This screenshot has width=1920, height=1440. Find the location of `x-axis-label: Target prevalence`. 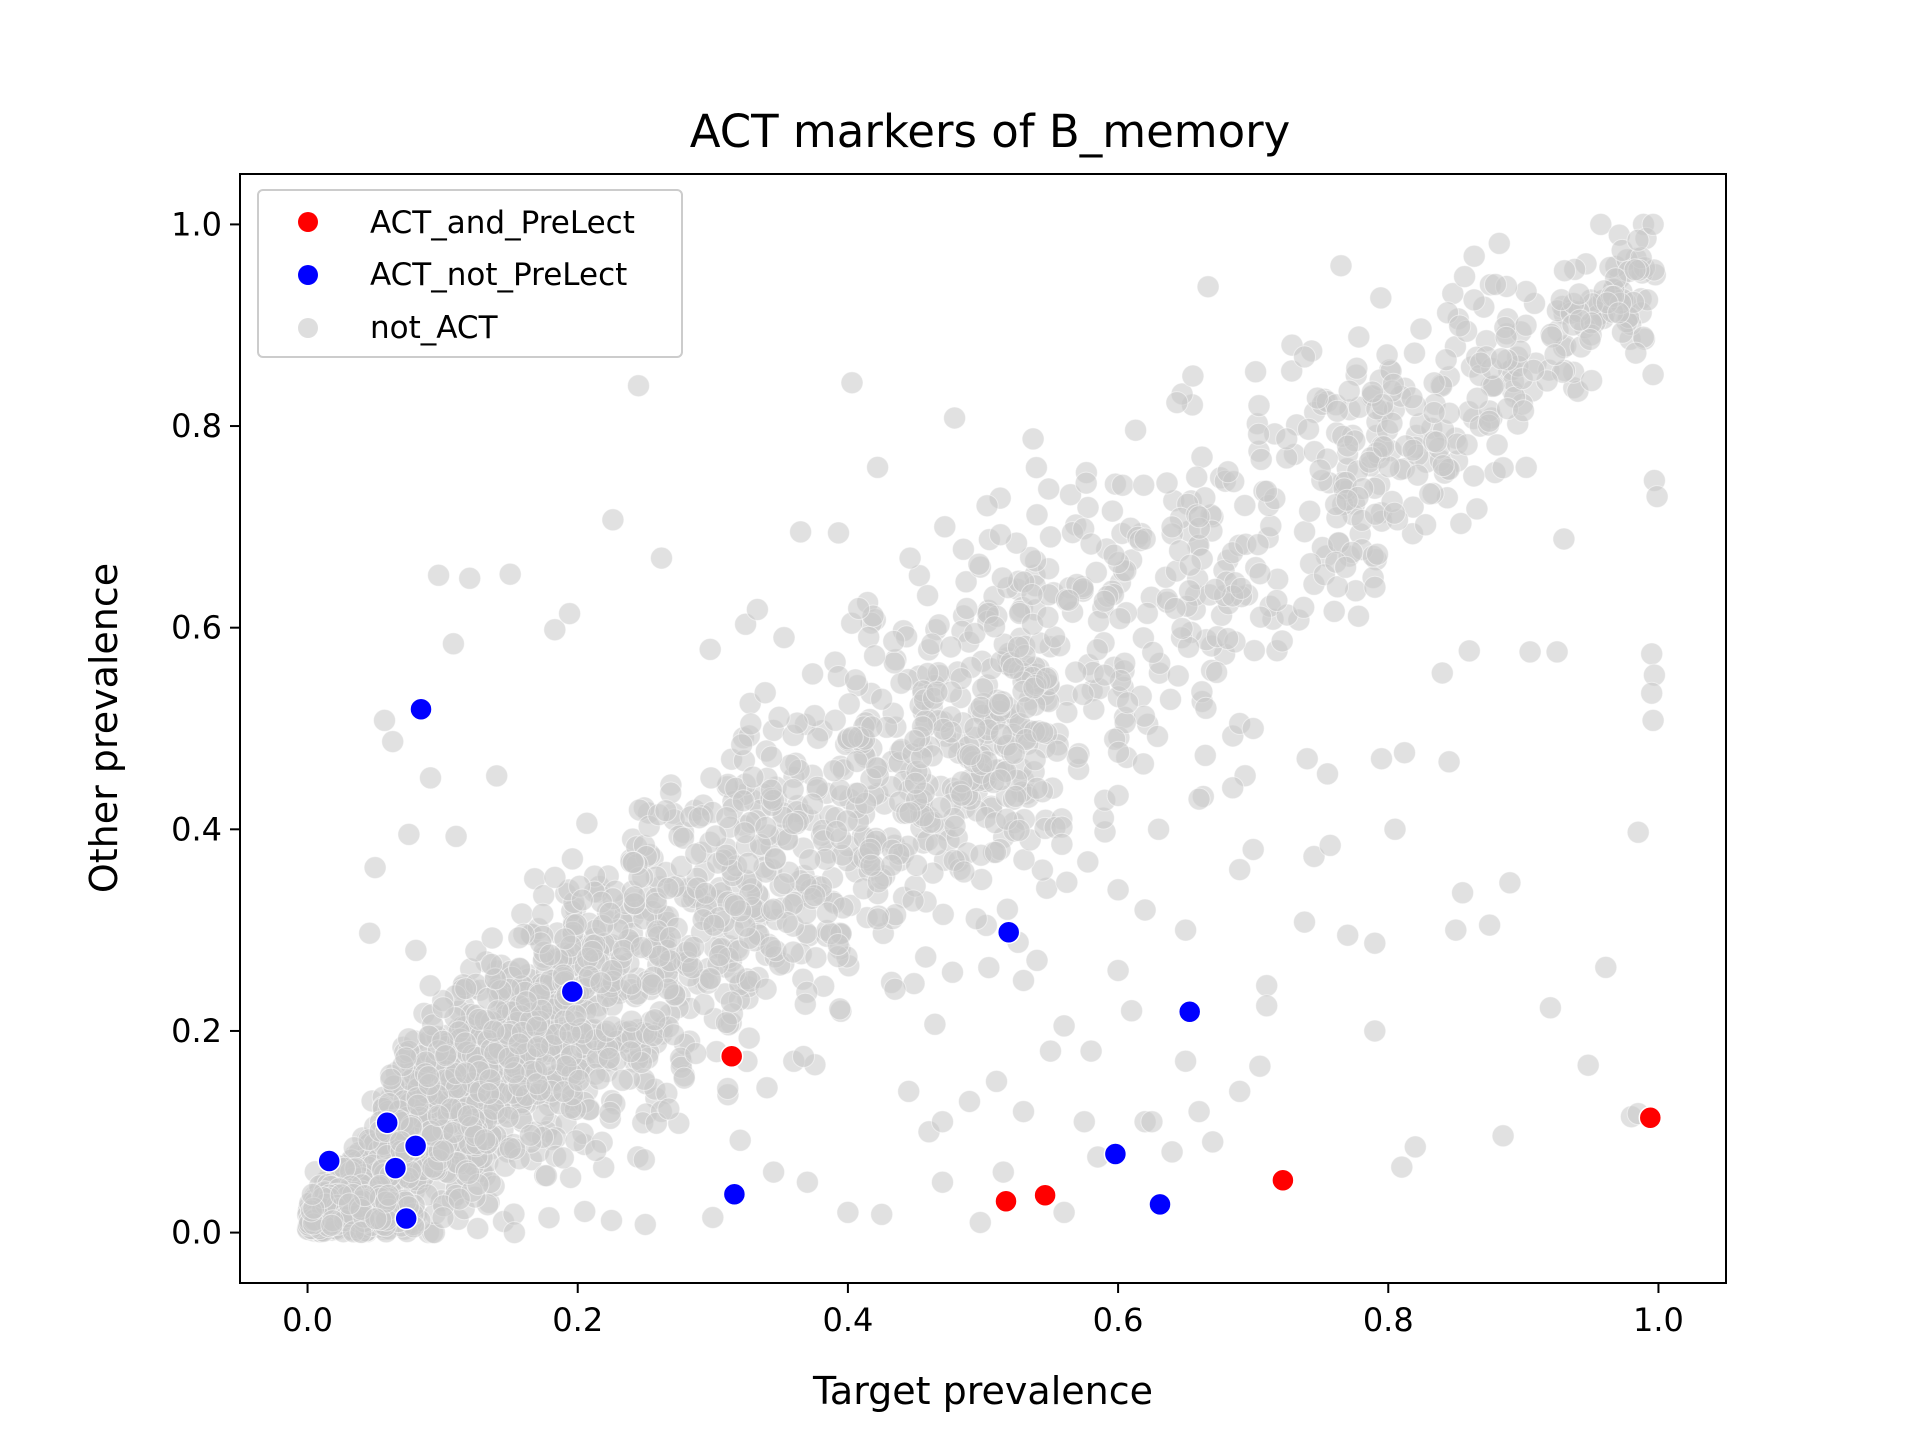

x-axis-label: Target prevalence is located at coordinates (982, 1391).